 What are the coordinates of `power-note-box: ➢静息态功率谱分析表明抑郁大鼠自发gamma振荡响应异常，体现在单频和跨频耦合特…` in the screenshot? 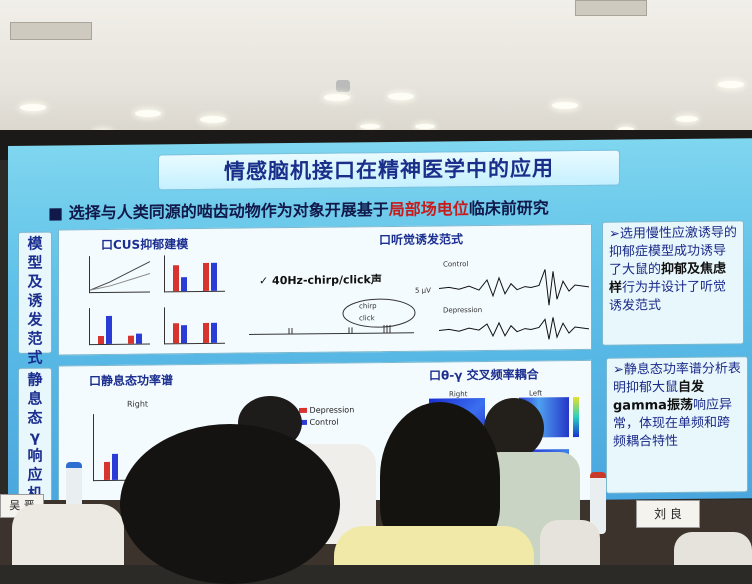 It's located at (677, 425).